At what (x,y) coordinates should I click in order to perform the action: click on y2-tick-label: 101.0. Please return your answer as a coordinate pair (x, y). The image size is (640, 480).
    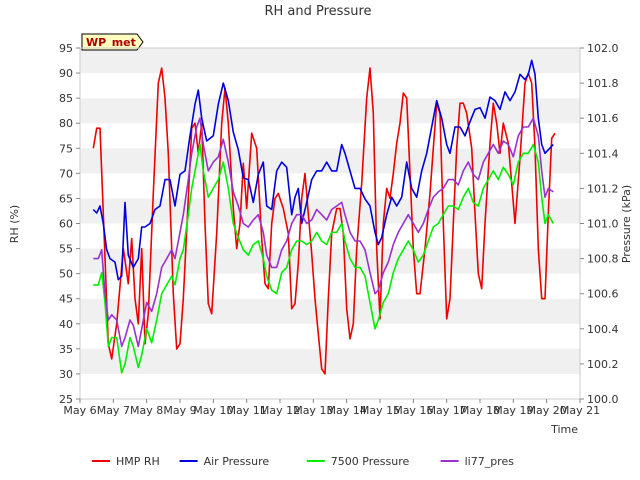
    Looking at the image, I should click on (603, 224).